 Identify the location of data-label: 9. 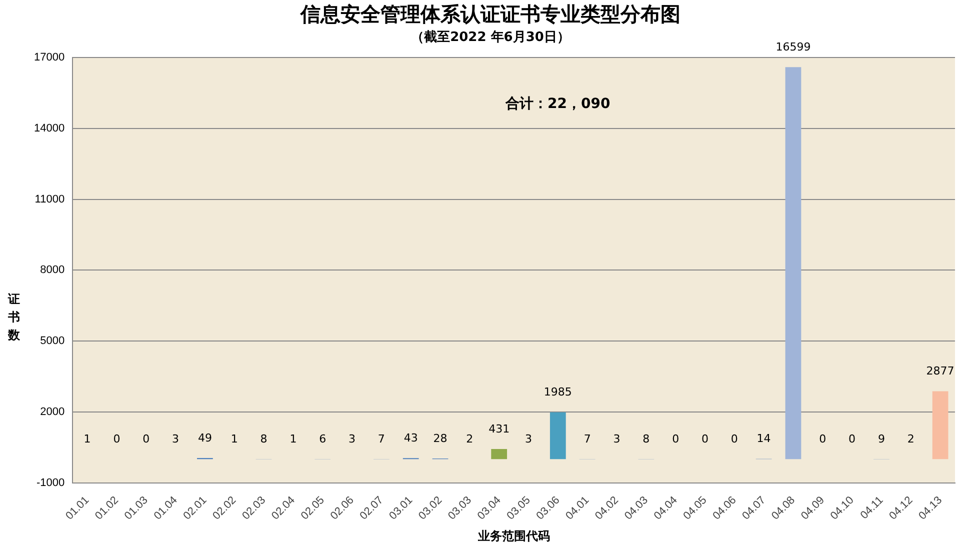
(881, 439).